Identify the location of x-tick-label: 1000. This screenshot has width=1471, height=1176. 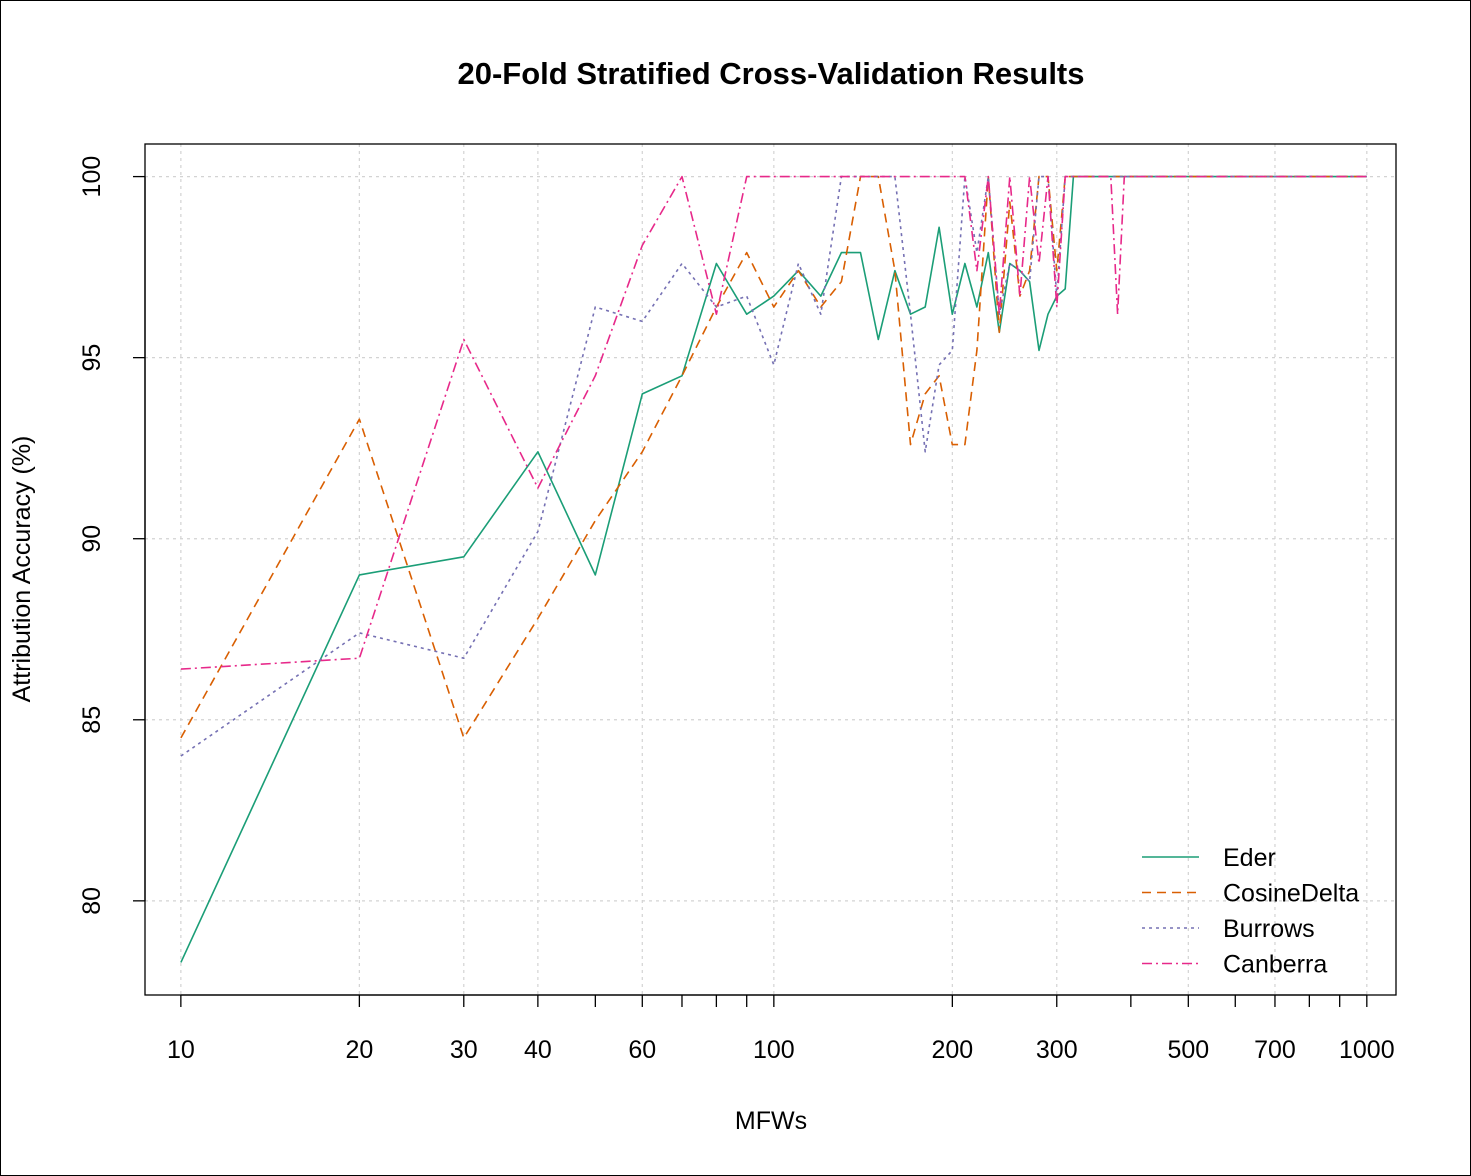
(1367, 1050).